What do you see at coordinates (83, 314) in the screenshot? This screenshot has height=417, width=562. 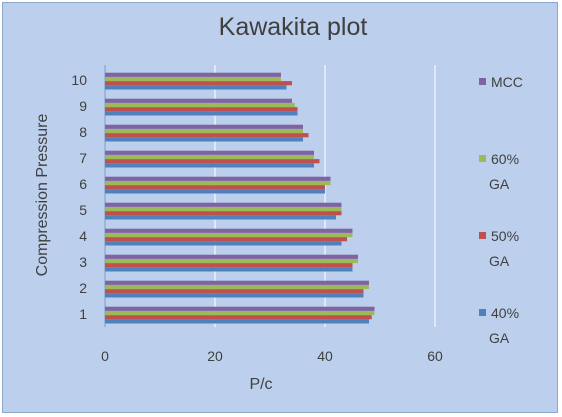 I see `y-tick-1: 1` at bounding box center [83, 314].